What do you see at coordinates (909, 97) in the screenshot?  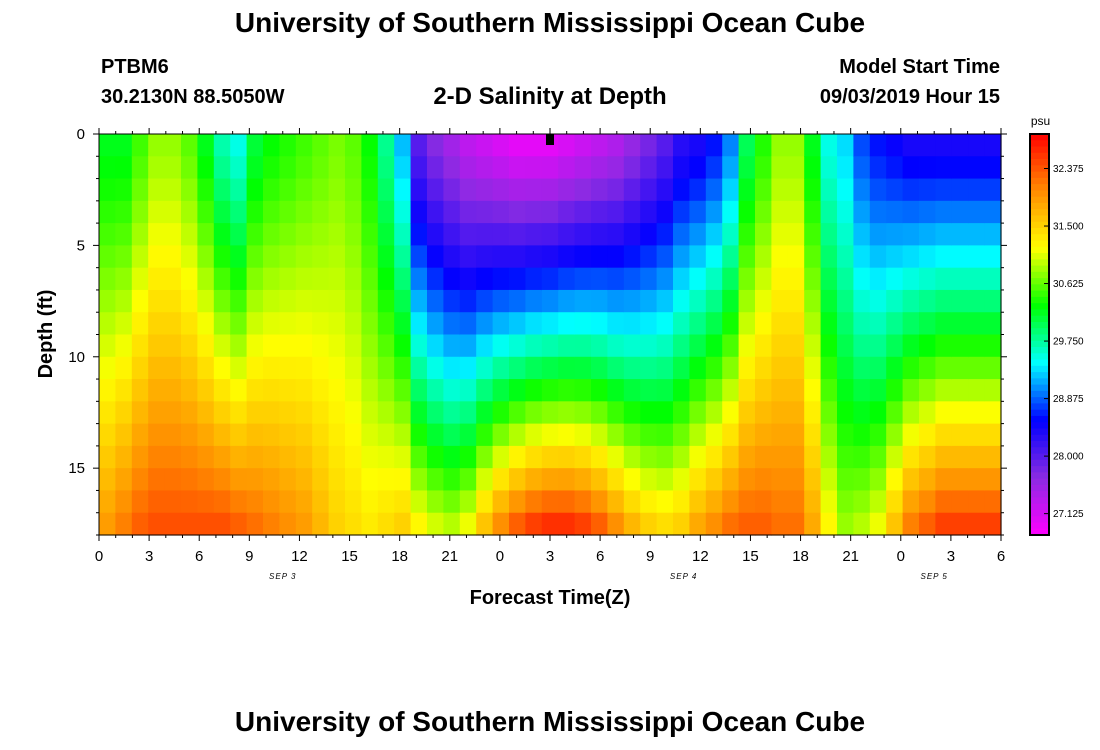 I see `model-start-value: 09/03/2019 Hour 15` at bounding box center [909, 97].